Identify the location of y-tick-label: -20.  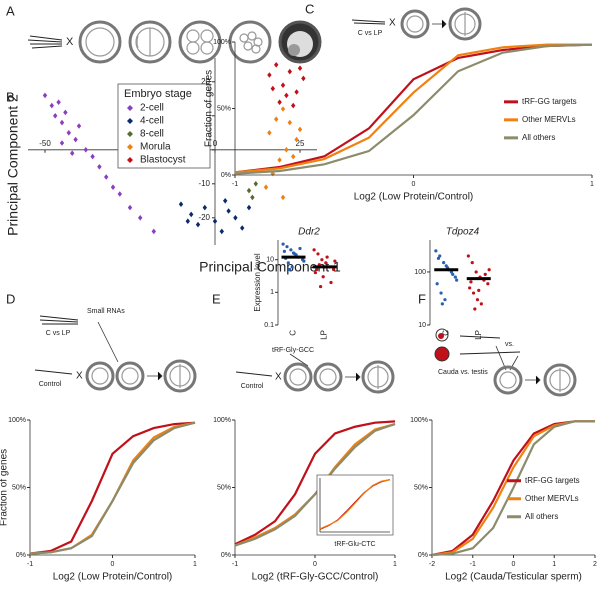
(204, 217).